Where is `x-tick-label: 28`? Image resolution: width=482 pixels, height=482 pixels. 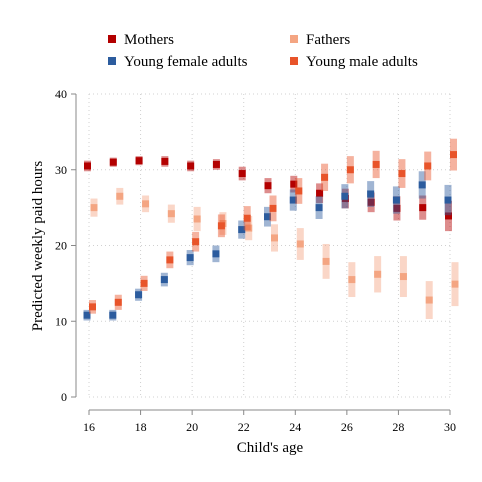 x-tick-label: 28 is located at coordinates (398, 427).